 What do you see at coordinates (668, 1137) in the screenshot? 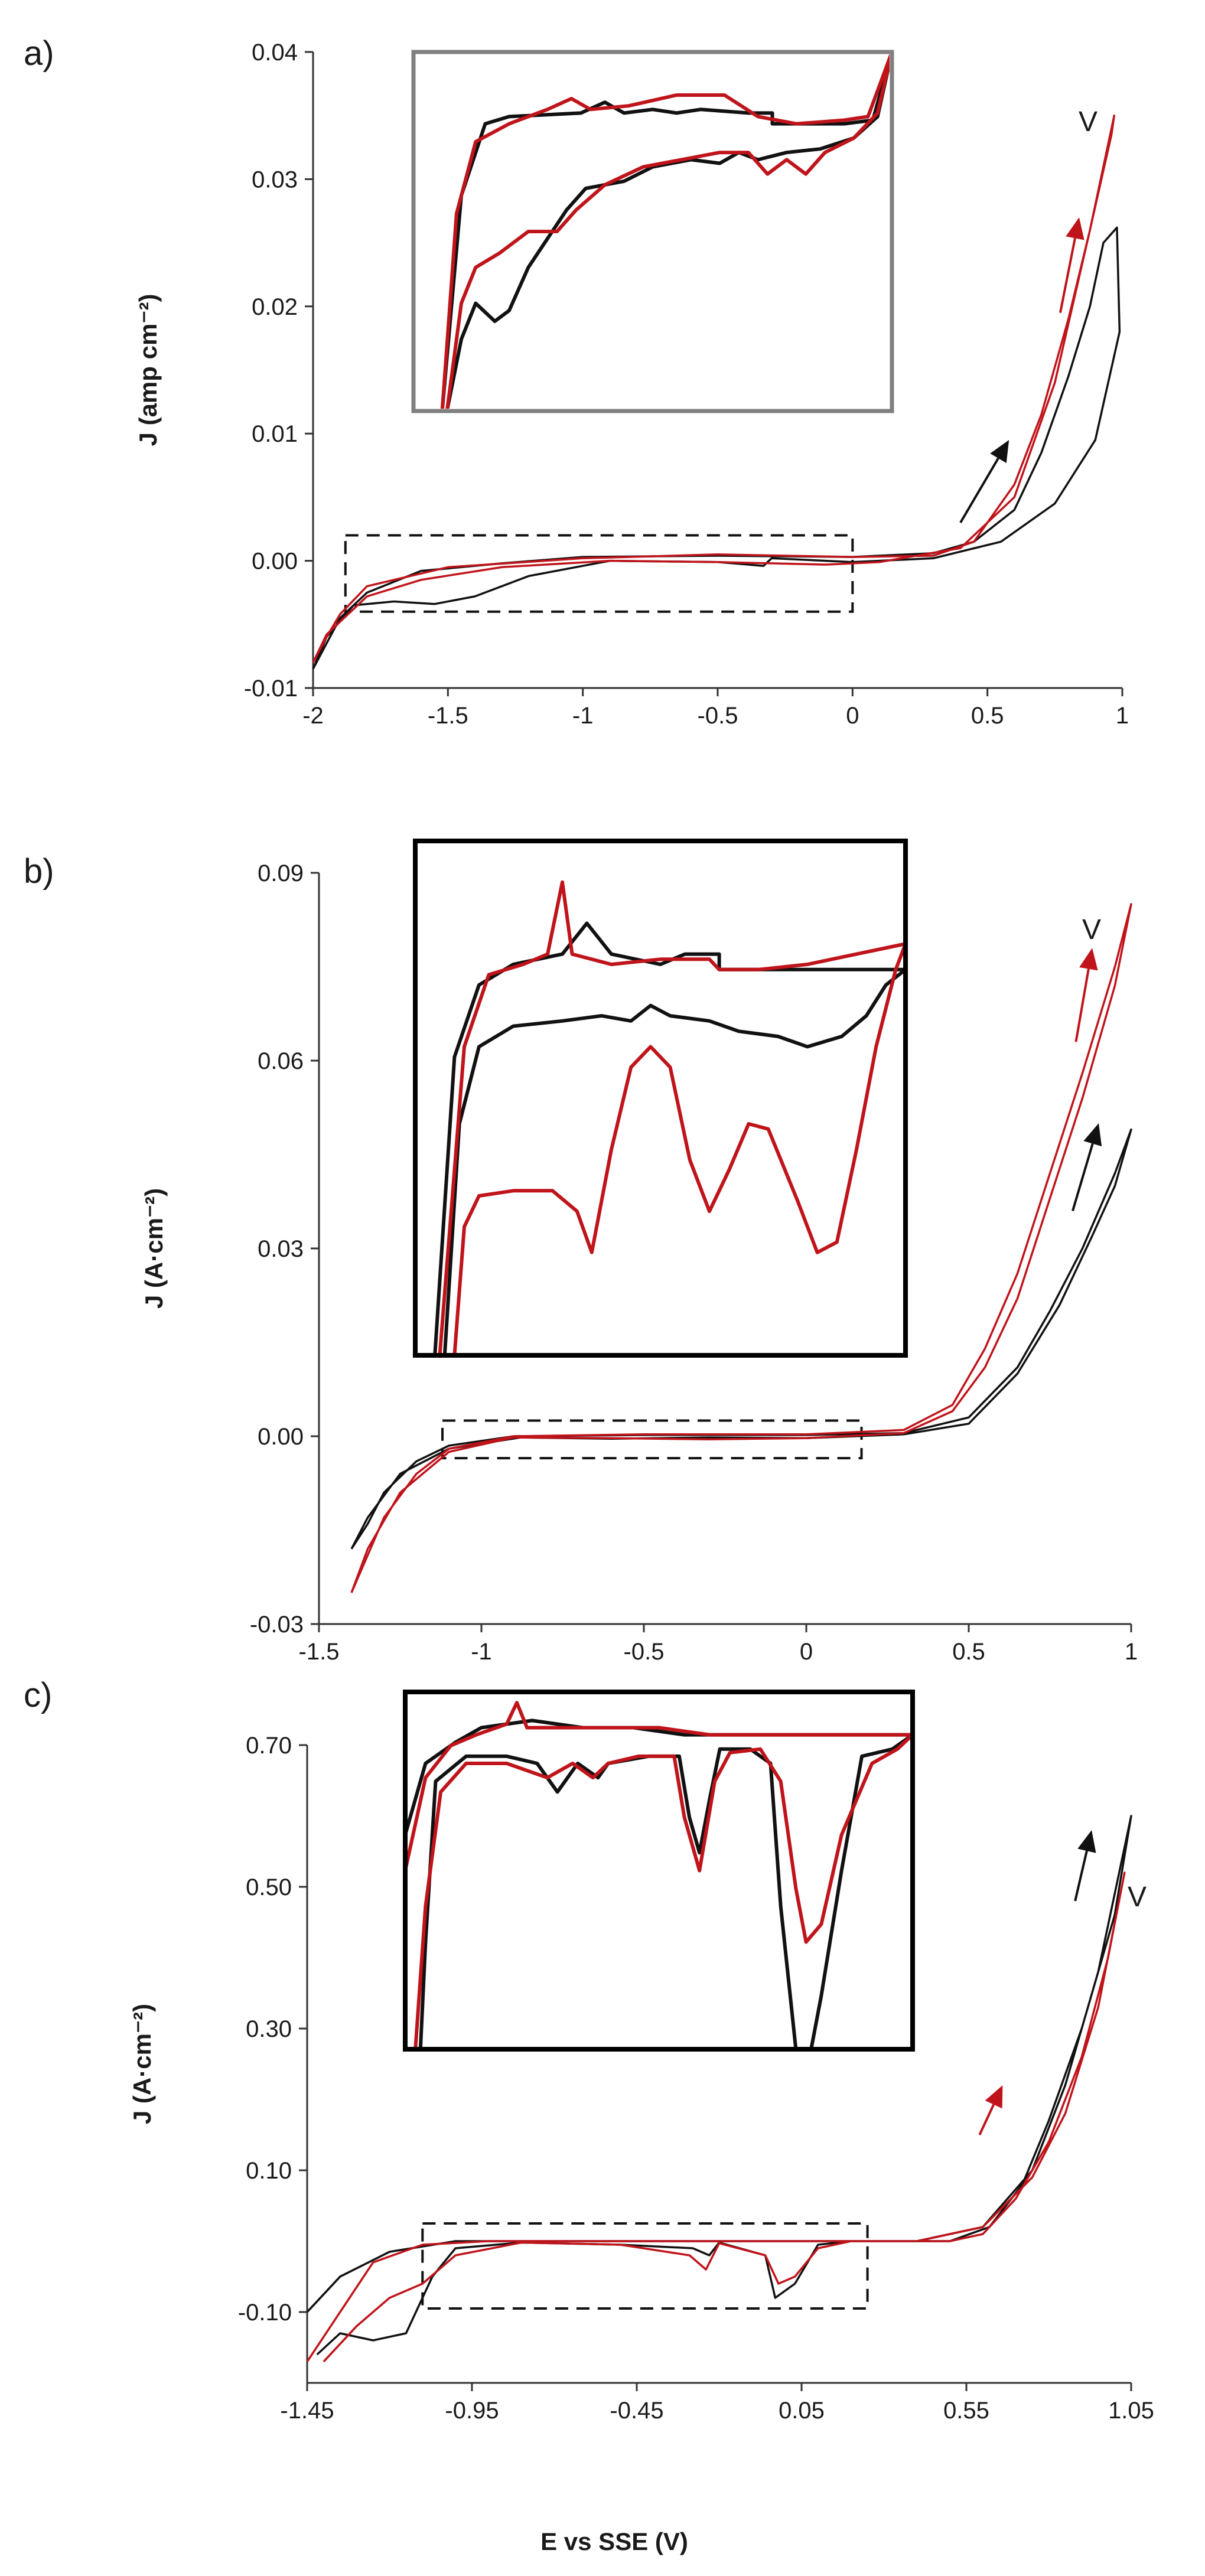
I see `inset-series-line-black` at bounding box center [668, 1137].